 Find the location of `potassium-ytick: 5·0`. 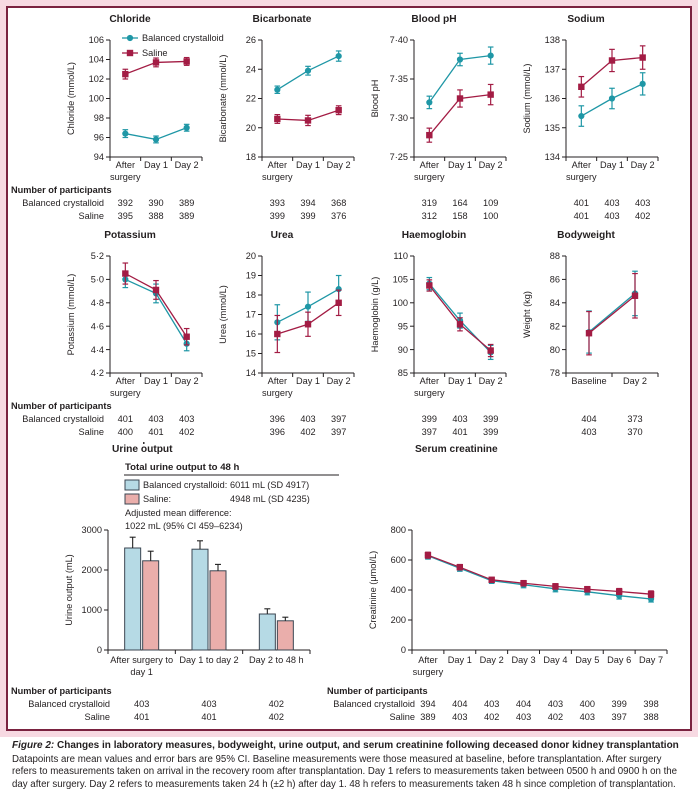

potassium-ytick: 5·0 is located at coordinates (97, 280).